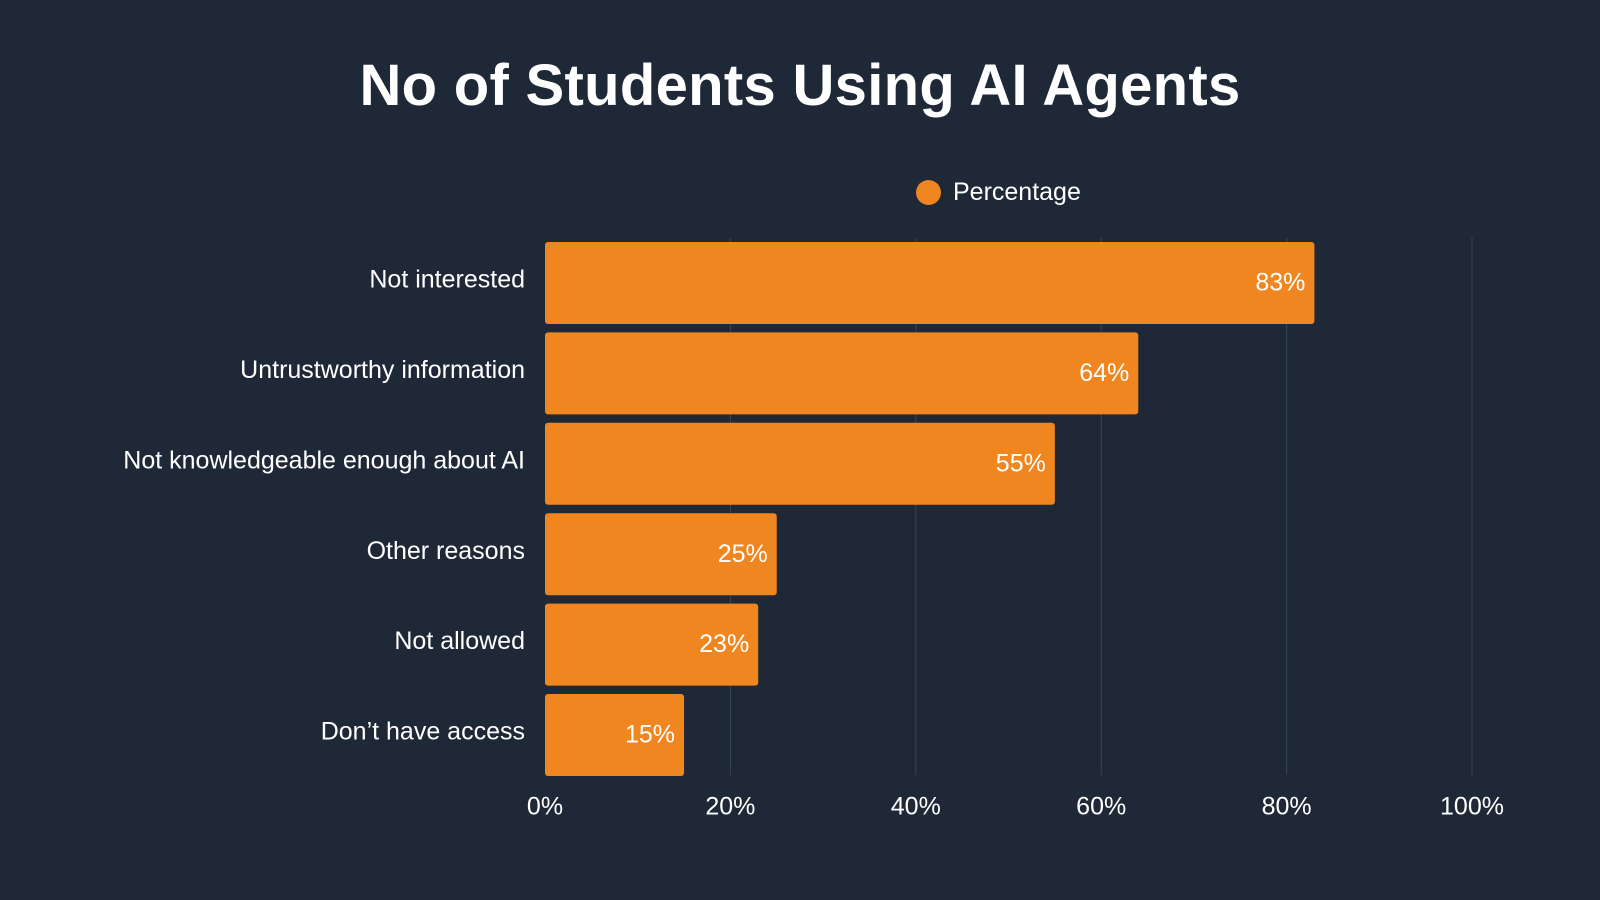  Describe the element at coordinates (1021, 463) in the screenshot. I see `bar-value-label: 55%` at that location.